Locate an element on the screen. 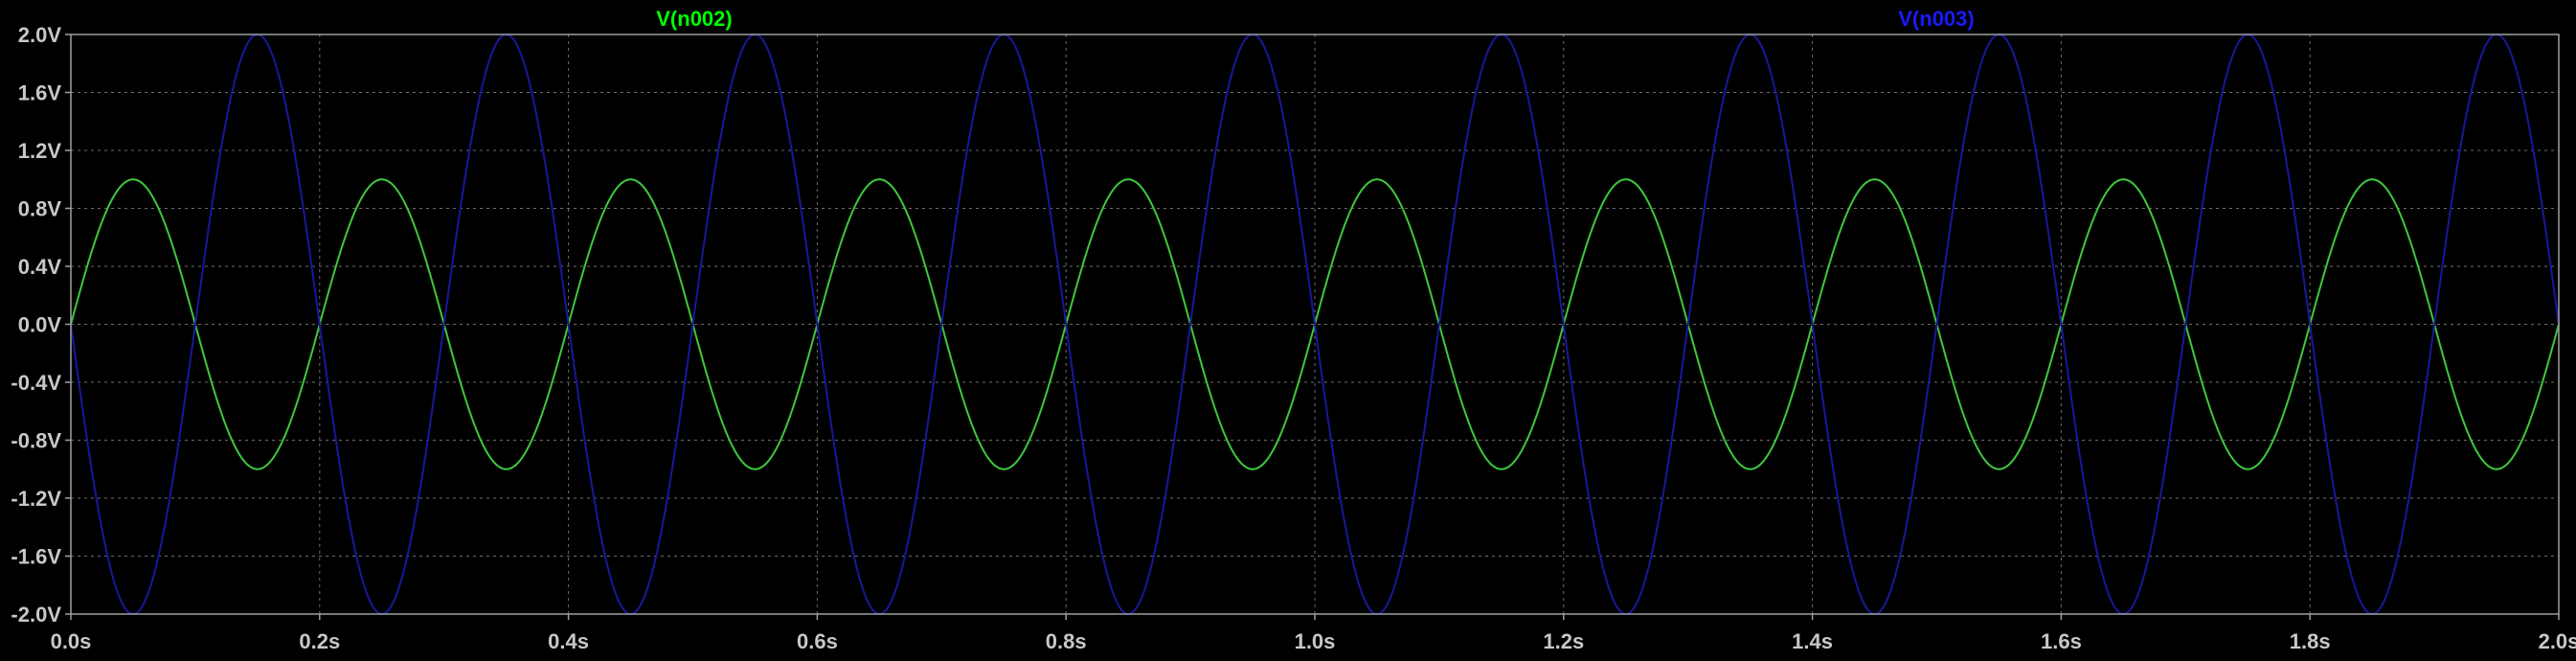 This screenshot has height=661, width=2576. x-tick-label: 0.4s is located at coordinates (568, 641).